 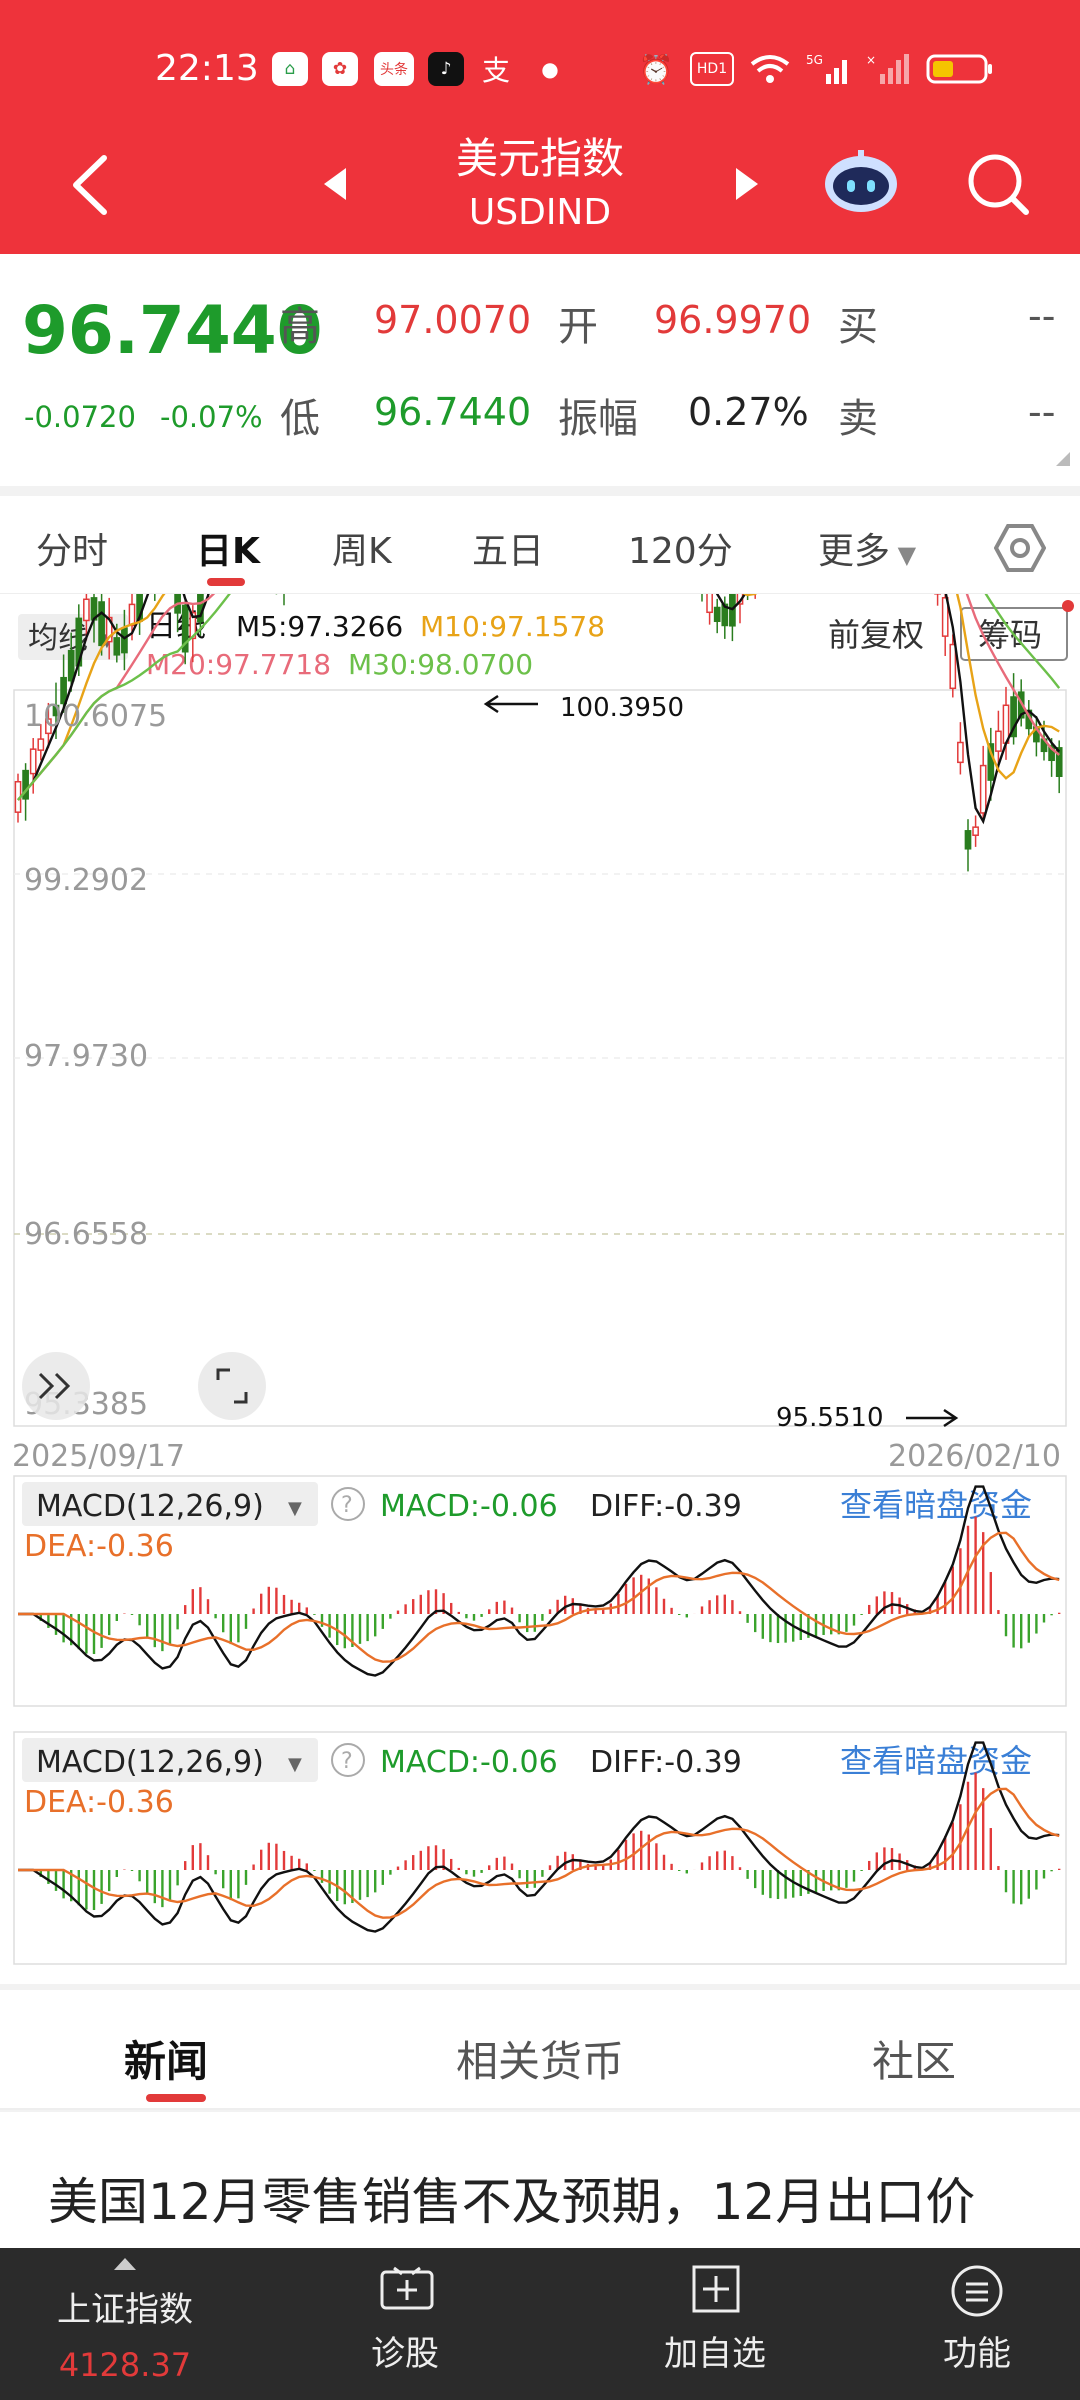 What do you see at coordinates (977, 2291) in the screenshot?
I see `menu-icon` at bounding box center [977, 2291].